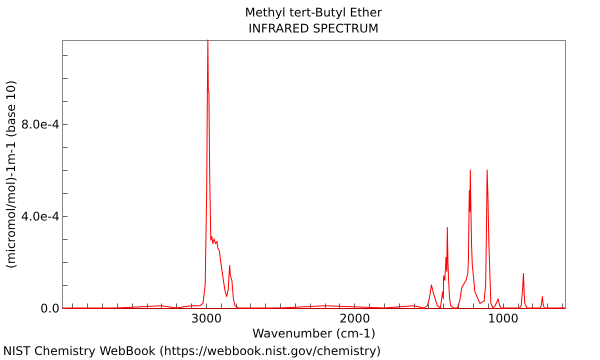 Image resolution: width=600 pixels, height=360 pixels. What do you see at coordinates (192, 351) in the screenshot?
I see `text: NIST Chemistry WebBook (https://webbook.nist.gov/chemistry)` at bounding box center [192, 351].